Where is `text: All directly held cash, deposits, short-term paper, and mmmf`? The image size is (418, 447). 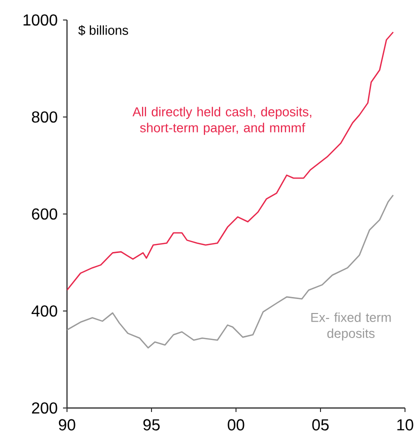 text: All directly held cash, deposits, short-term paper, and mmmf is located at coordinates (222, 120).